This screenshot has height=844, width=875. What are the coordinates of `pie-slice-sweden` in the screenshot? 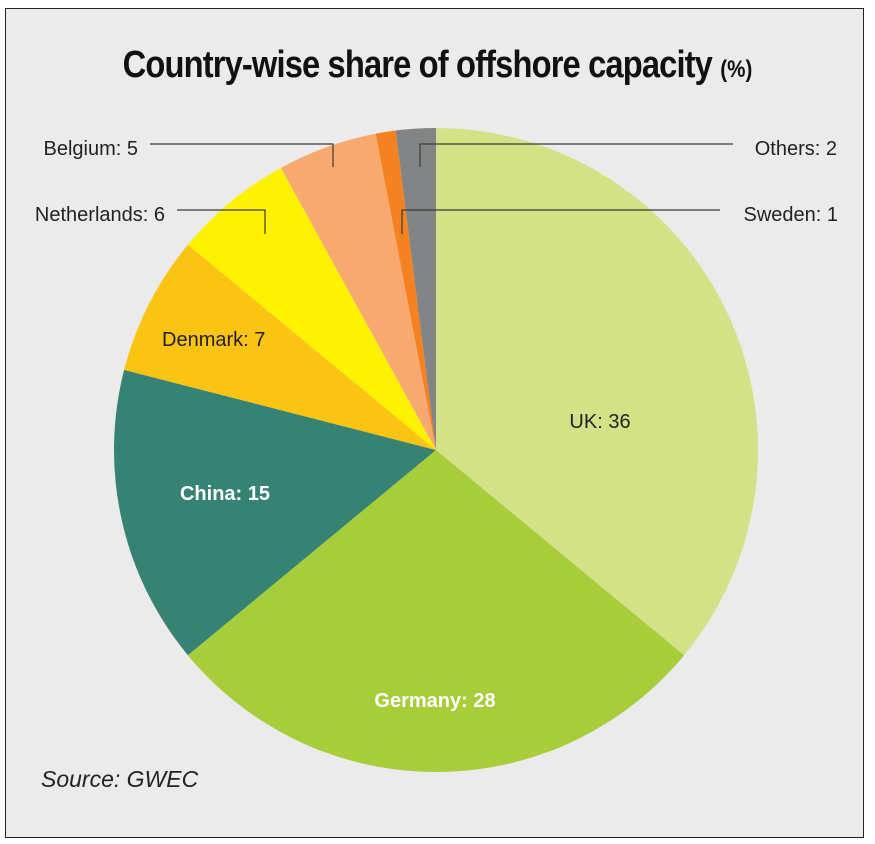 It's located at (405, 290).